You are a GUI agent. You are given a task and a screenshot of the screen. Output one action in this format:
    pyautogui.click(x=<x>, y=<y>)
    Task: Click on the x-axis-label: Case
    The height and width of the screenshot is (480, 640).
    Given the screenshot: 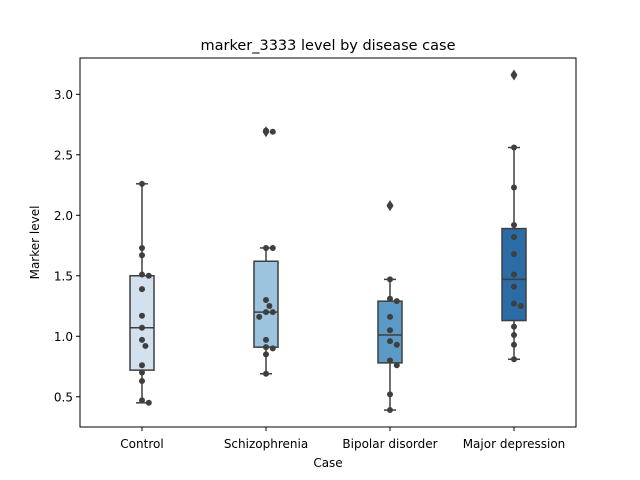 What is the action you would take?
    pyautogui.click(x=327, y=463)
    